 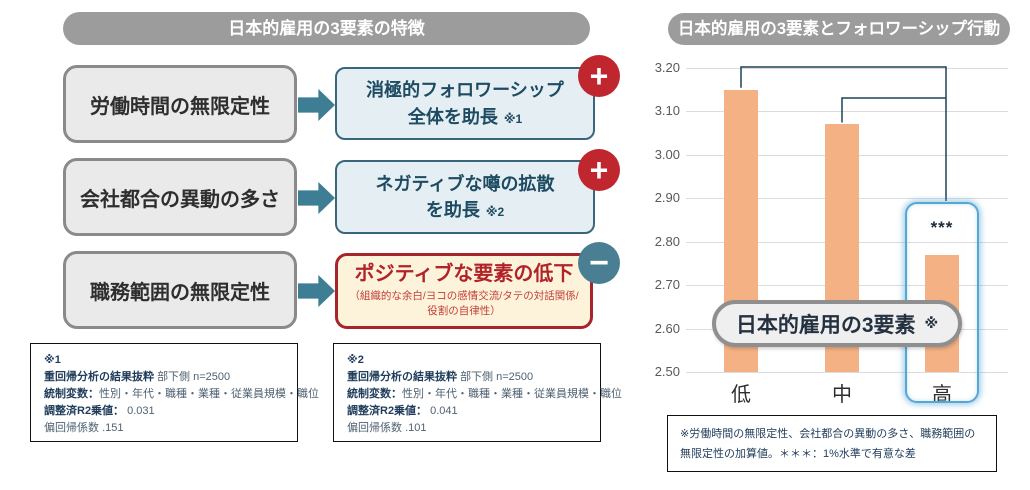 I want to click on x-axis-title-ref: ※, so click(x=931, y=323).